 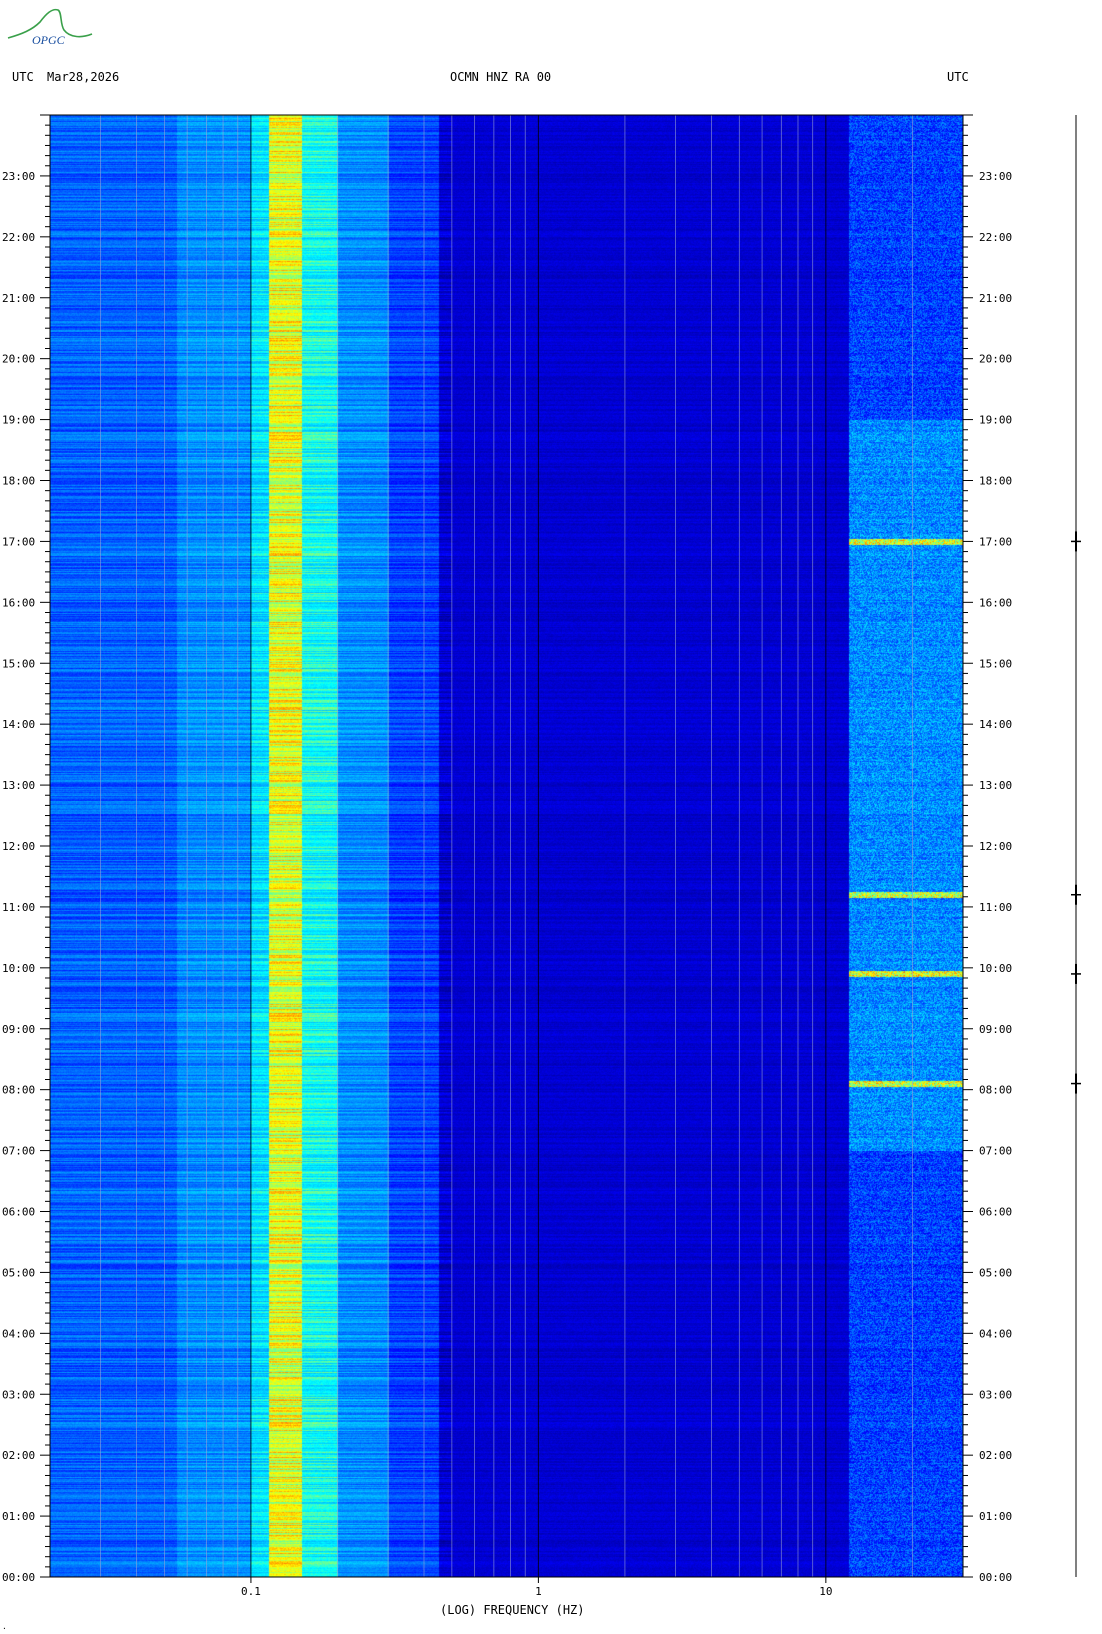 What do you see at coordinates (18, 602) in the screenshot?
I see `y-tick-label-left: 16:00` at bounding box center [18, 602].